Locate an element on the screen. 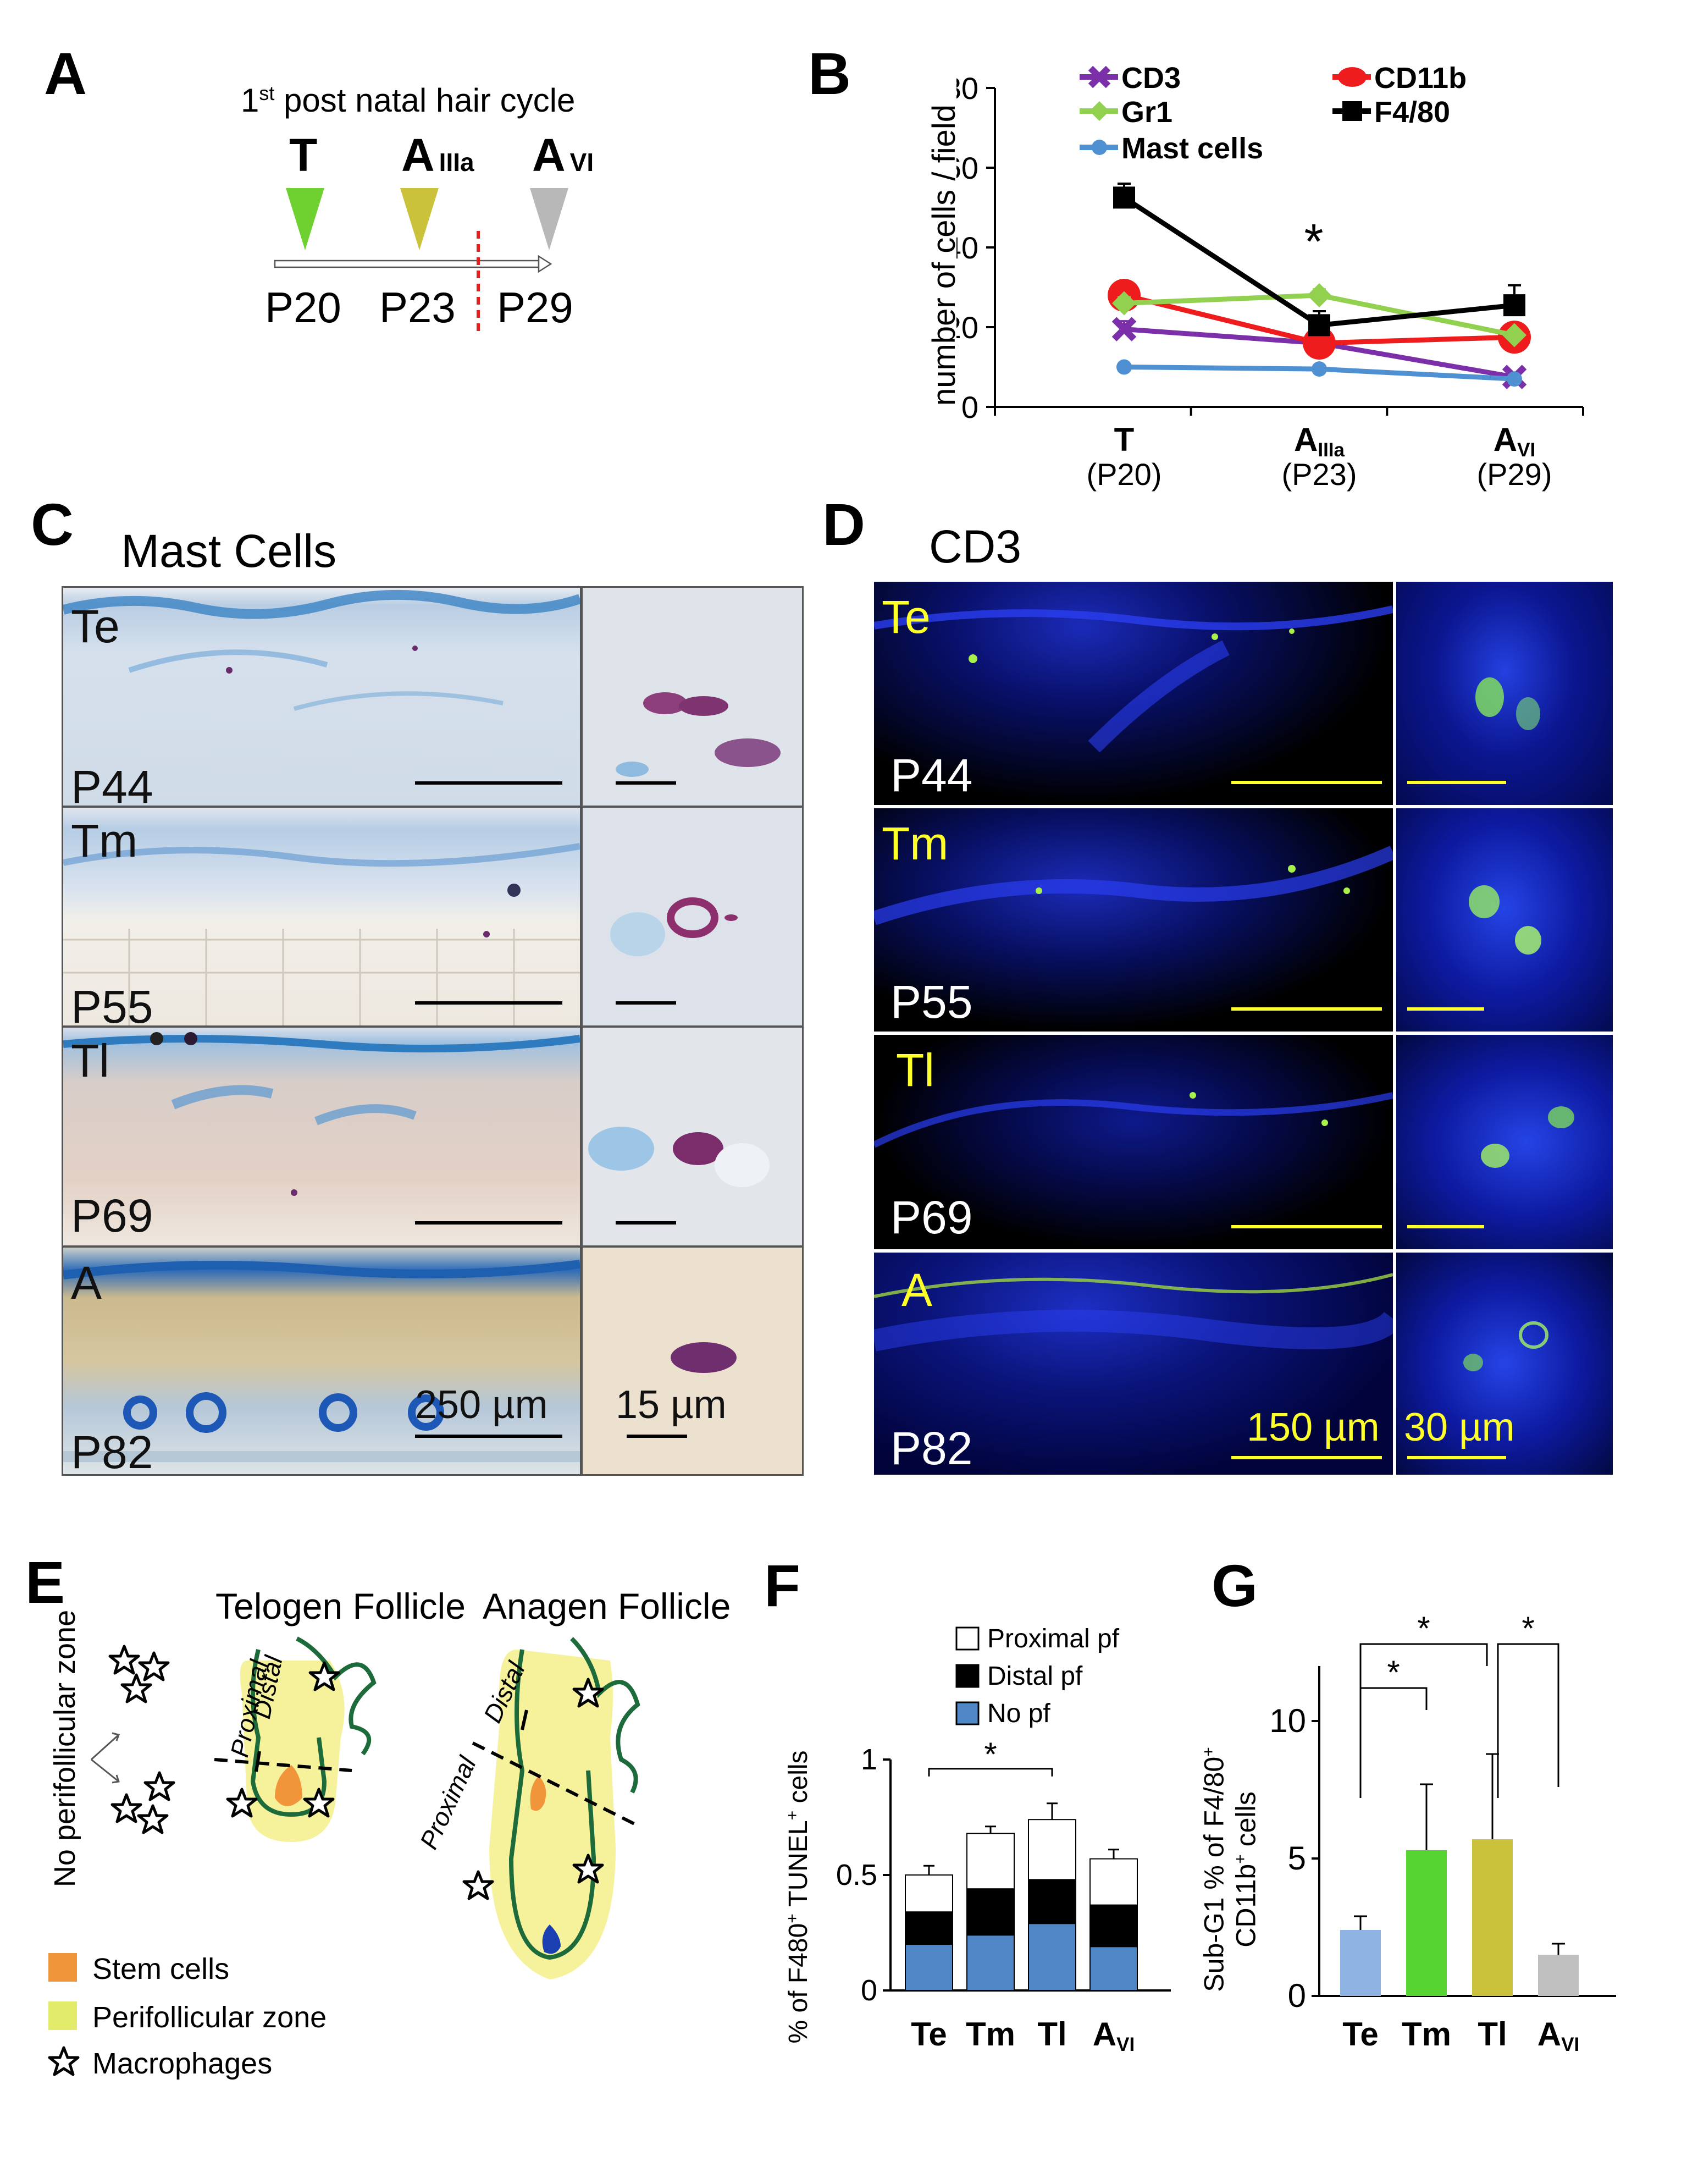 The height and width of the screenshot is (2184, 1687). chart-b-x-label: AIIIa is located at coordinates (1319, 441).